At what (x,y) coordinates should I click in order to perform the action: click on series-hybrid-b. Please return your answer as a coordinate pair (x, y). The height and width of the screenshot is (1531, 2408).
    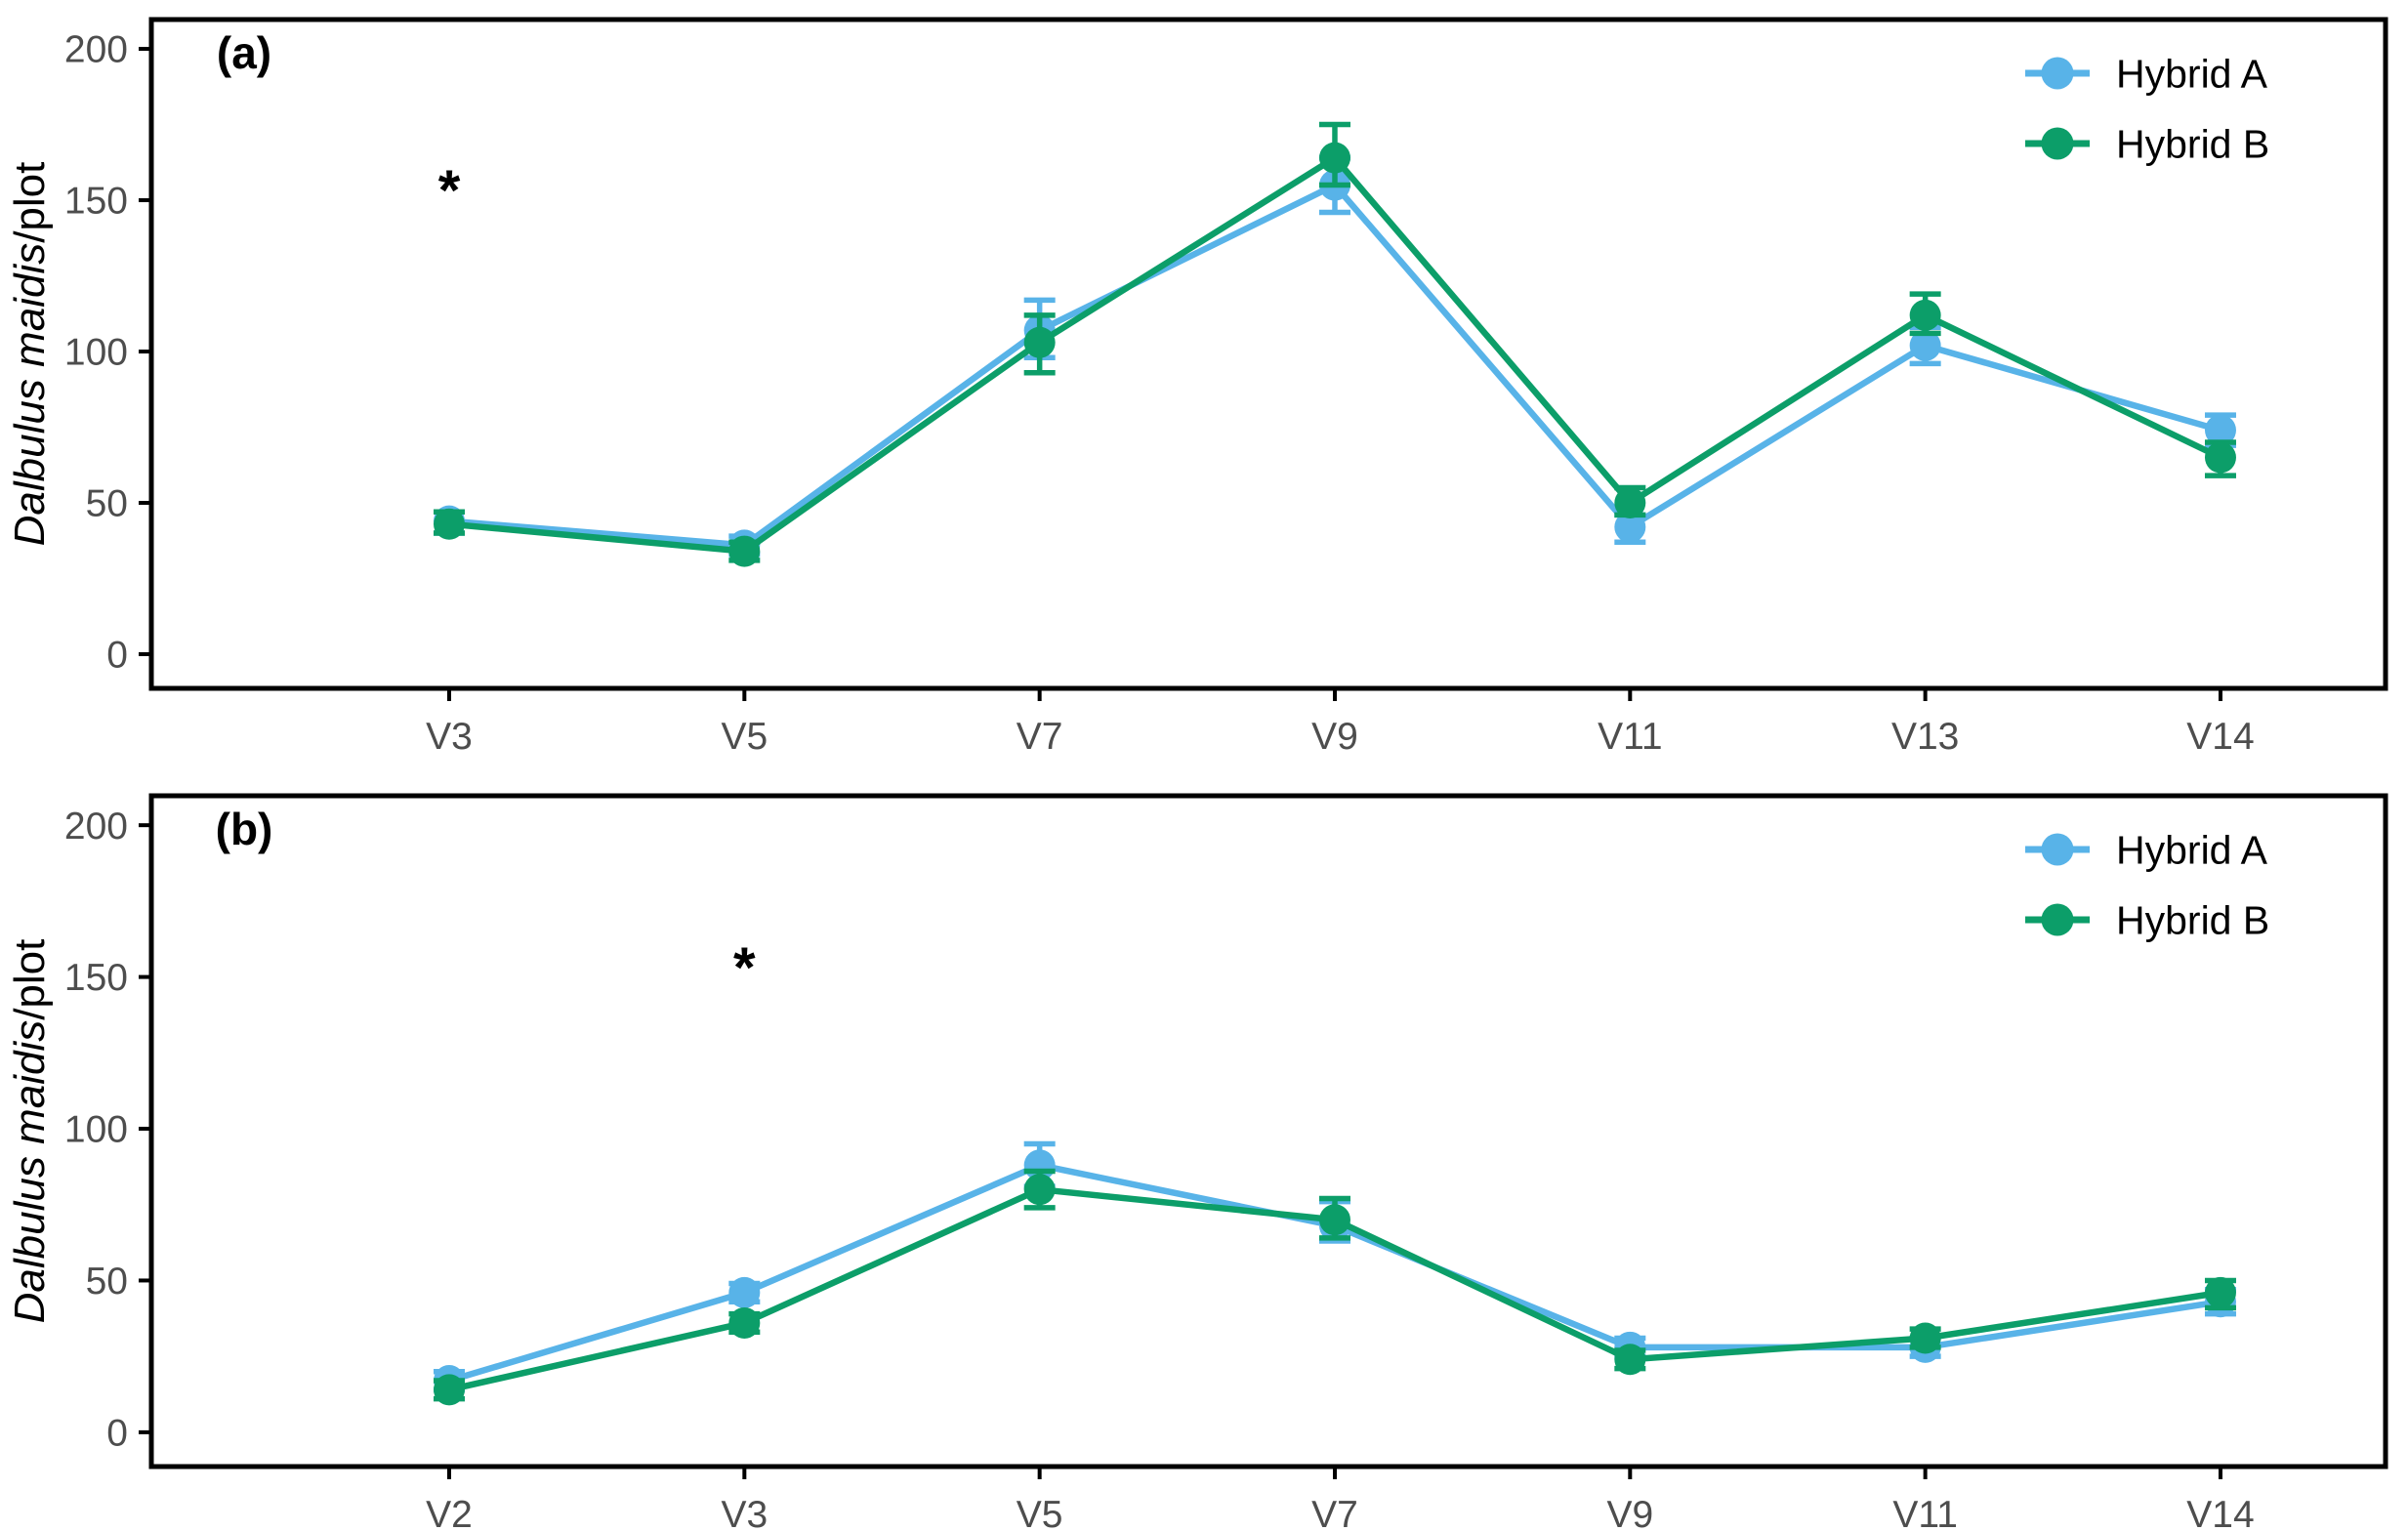
    Looking at the image, I should click on (1335, 1287).